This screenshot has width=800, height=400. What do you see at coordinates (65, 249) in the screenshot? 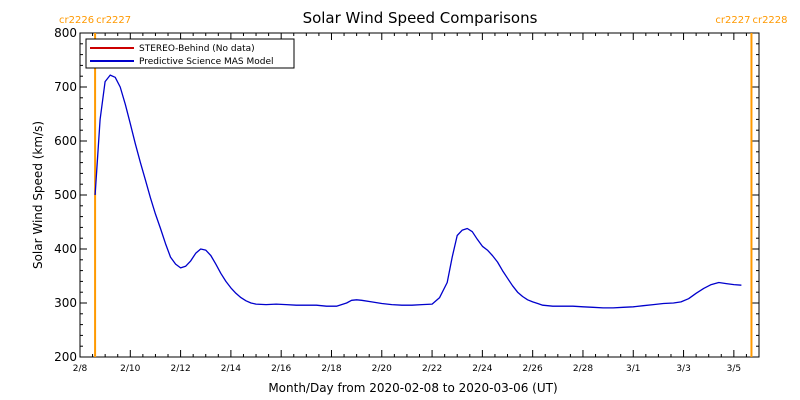
I see `y-tick-label: 400` at bounding box center [65, 249].